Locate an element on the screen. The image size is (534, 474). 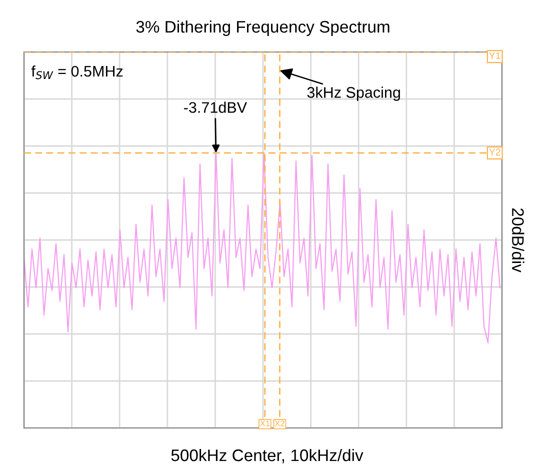
text: -3.71dBV is located at coordinates (215, 107).